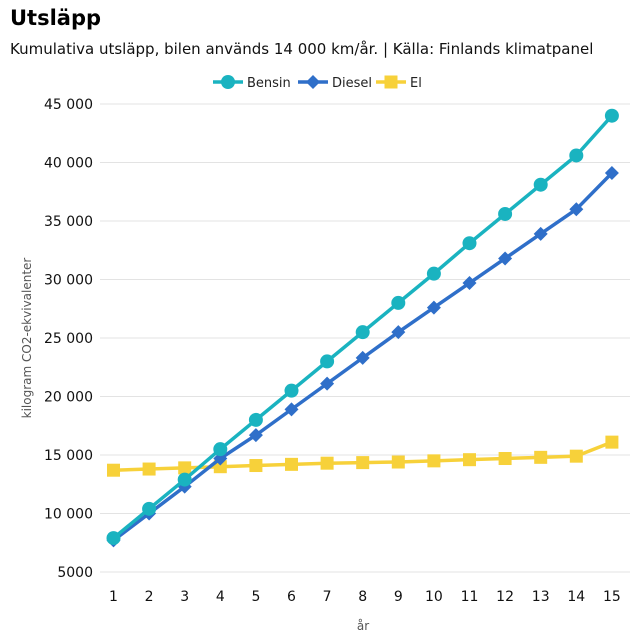 Image resolution: width=640 pixels, height=640 pixels. What do you see at coordinates (68, 105) in the screenshot?
I see `y-tick-label: 45 000` at bounding box center [68, 105].